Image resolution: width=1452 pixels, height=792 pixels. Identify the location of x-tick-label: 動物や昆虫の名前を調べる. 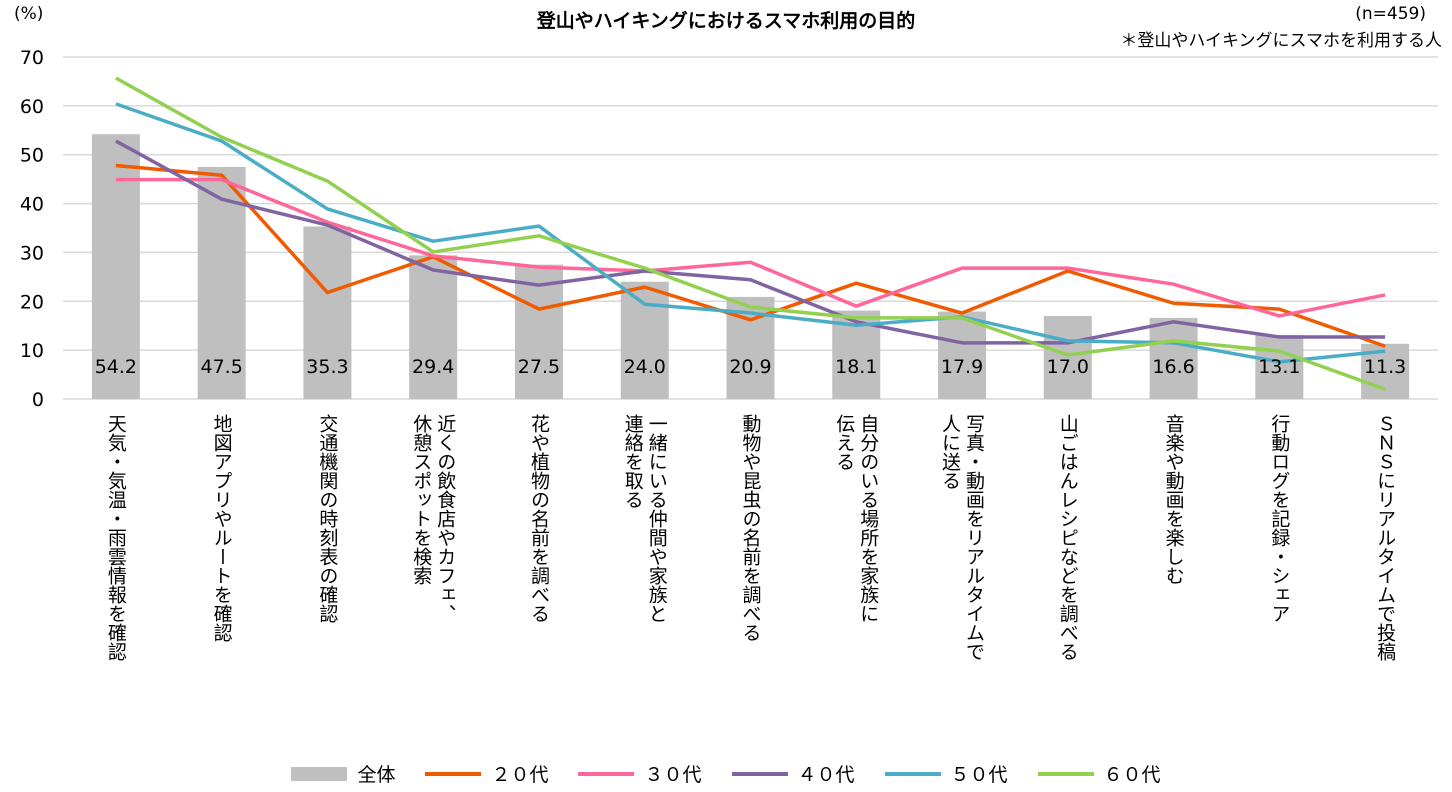
(750, 528).